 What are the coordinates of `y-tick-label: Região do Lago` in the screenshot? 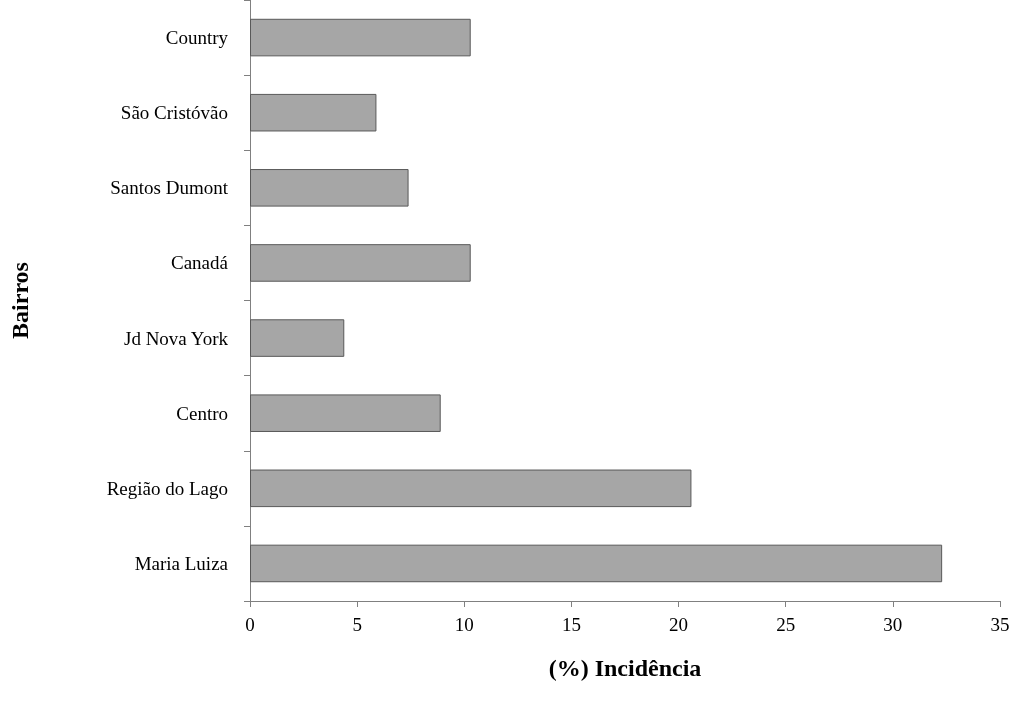 It's located at (167, 488).